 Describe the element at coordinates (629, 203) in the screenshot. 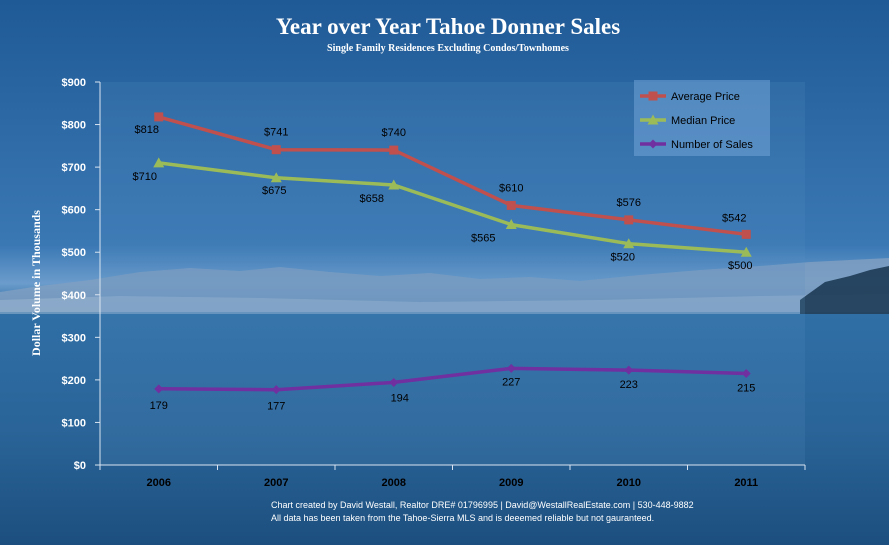

I see `data-label: $576` at that location.